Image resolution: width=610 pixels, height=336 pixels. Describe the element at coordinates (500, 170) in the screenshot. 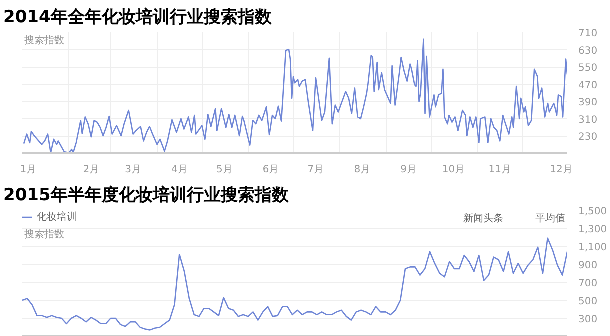

I see `x-tick-label: 11月` at that location.